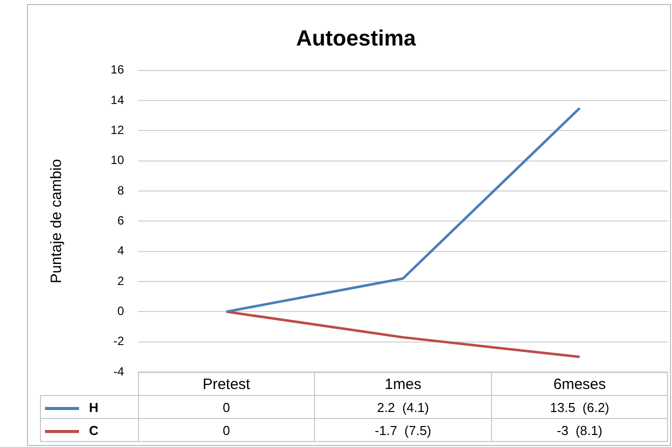 Image resolution: width=672 pixels, height=447 pixels. What do you see at coordinates (117, 130) in the screenshot?
I see `y-tick-label: 12` at bounding box center [117, 130].